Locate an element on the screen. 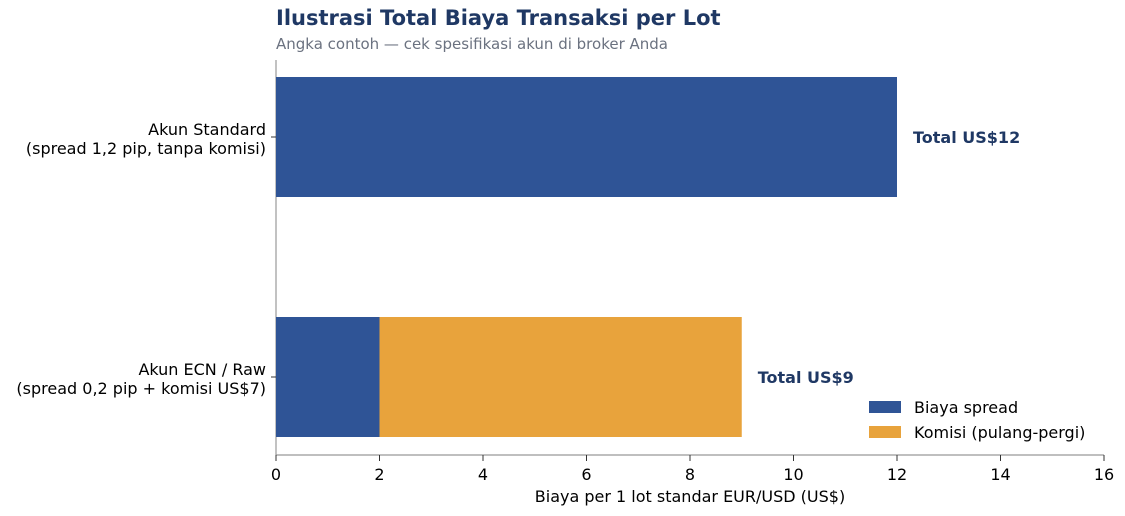 The image size is (1125, 516). x-tick-label: 16 is located at coordinates (1104, 474).